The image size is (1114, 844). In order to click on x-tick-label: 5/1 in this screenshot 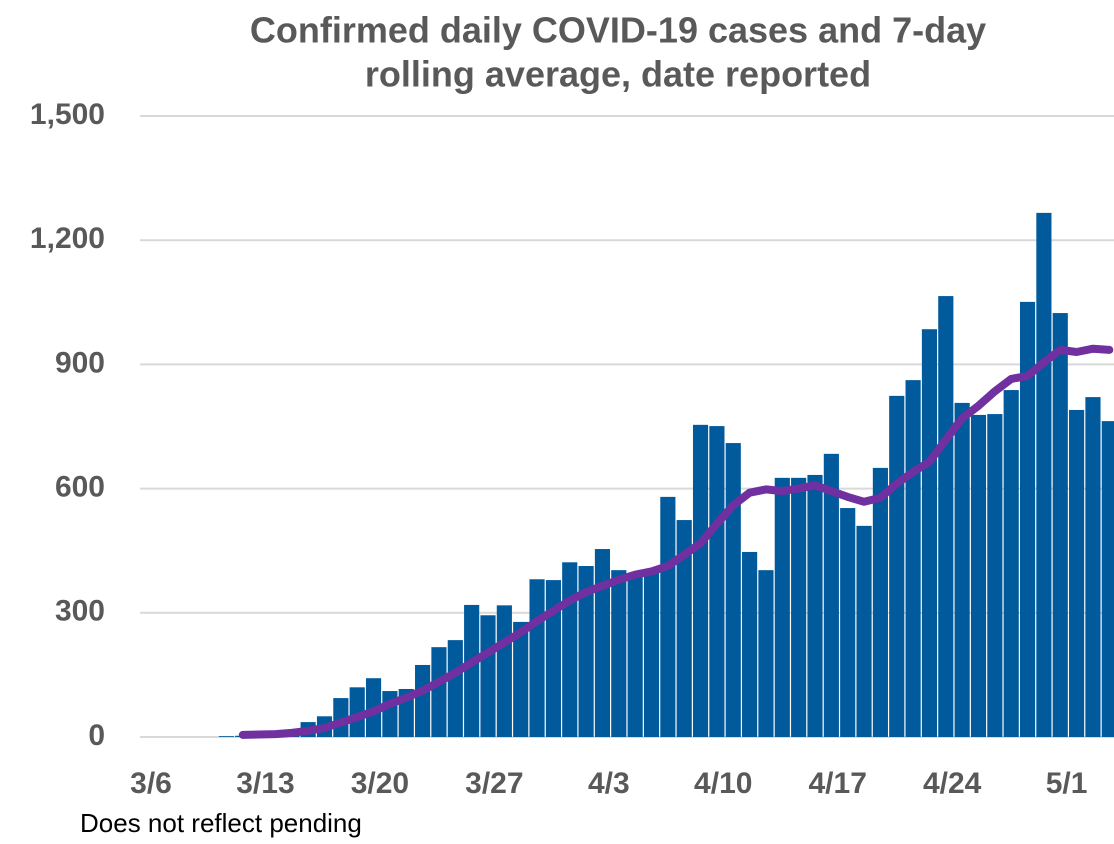, I will do `click(1067, 783)`.